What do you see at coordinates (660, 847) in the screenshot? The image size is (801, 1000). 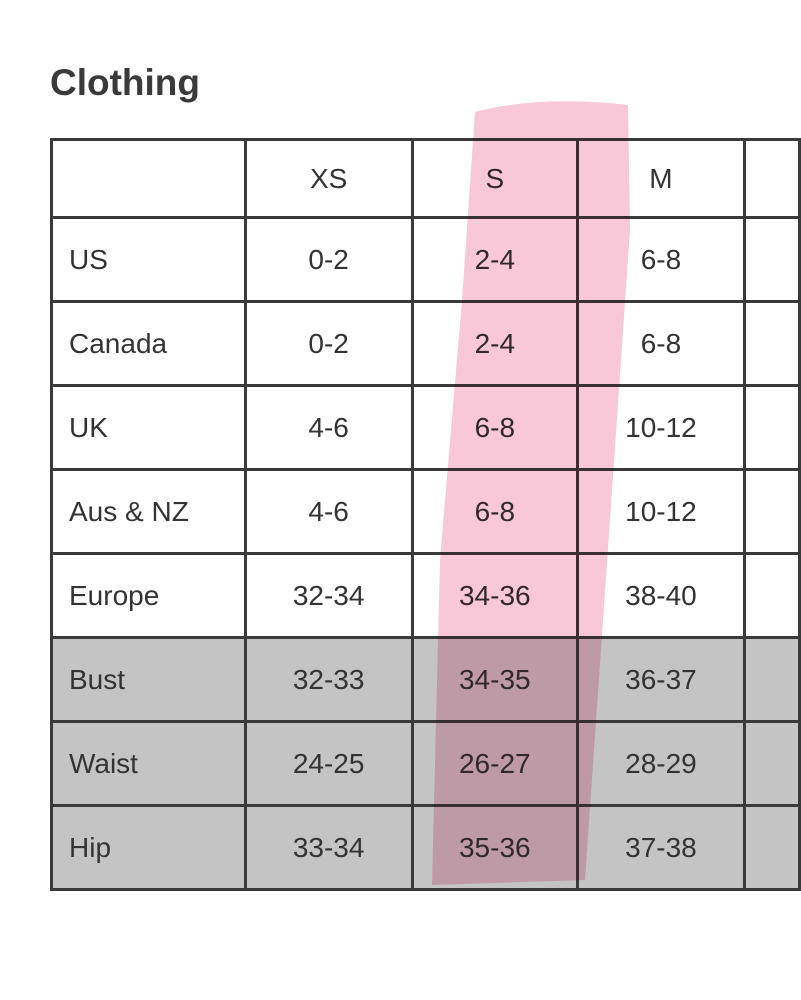 I see `size-cell: 37-38` at bounding box center [660, 847].